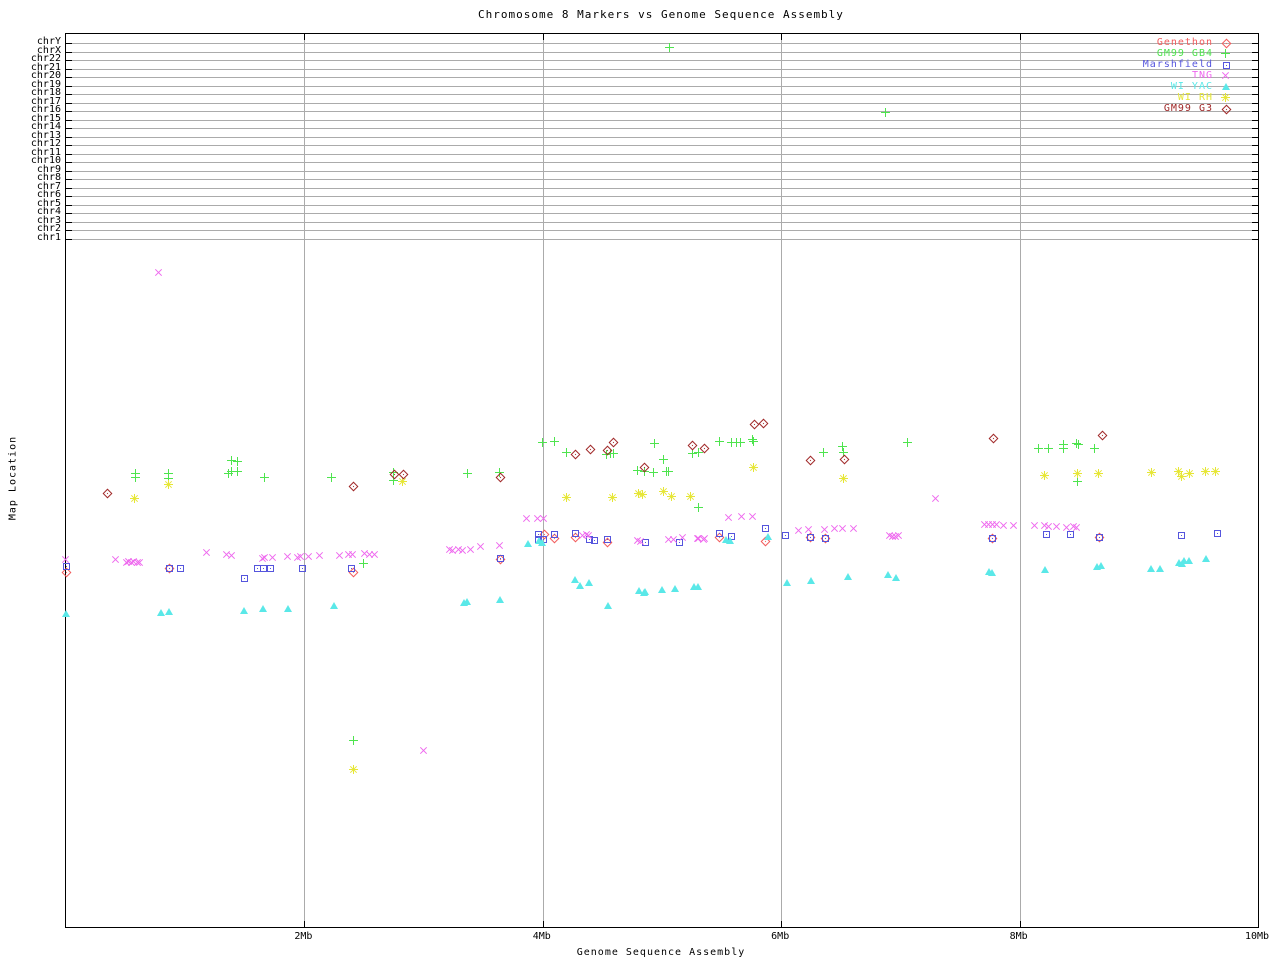 The height and width of the screenshot is (960, 1280). I want to click on y-tick-label-chr11: chr11, so click(45, 152).